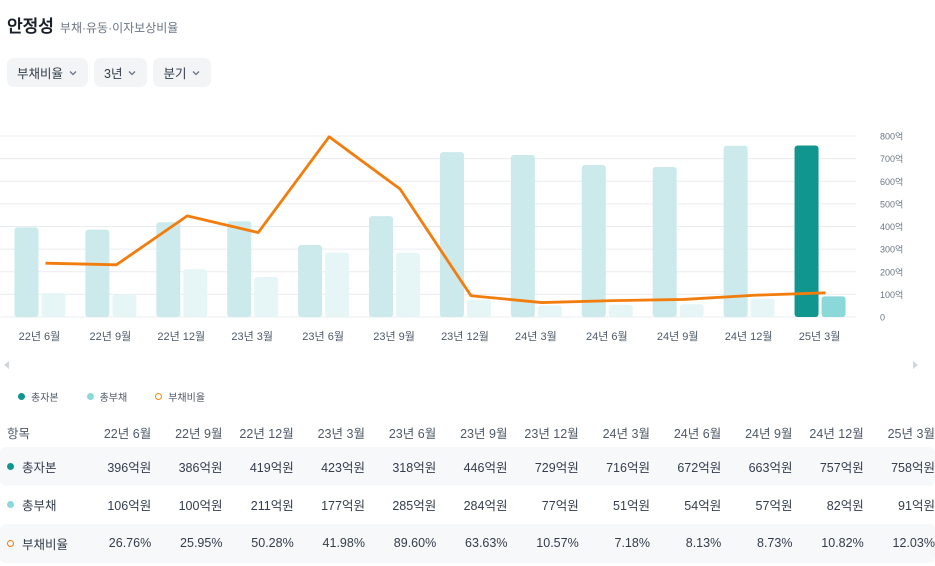 The height and width of the screenshot is (566, 935). What do you see at coordinates (891, 181) in the screenshot?
I see `y-tick-label: 600억` at bounding box center [891, 181].